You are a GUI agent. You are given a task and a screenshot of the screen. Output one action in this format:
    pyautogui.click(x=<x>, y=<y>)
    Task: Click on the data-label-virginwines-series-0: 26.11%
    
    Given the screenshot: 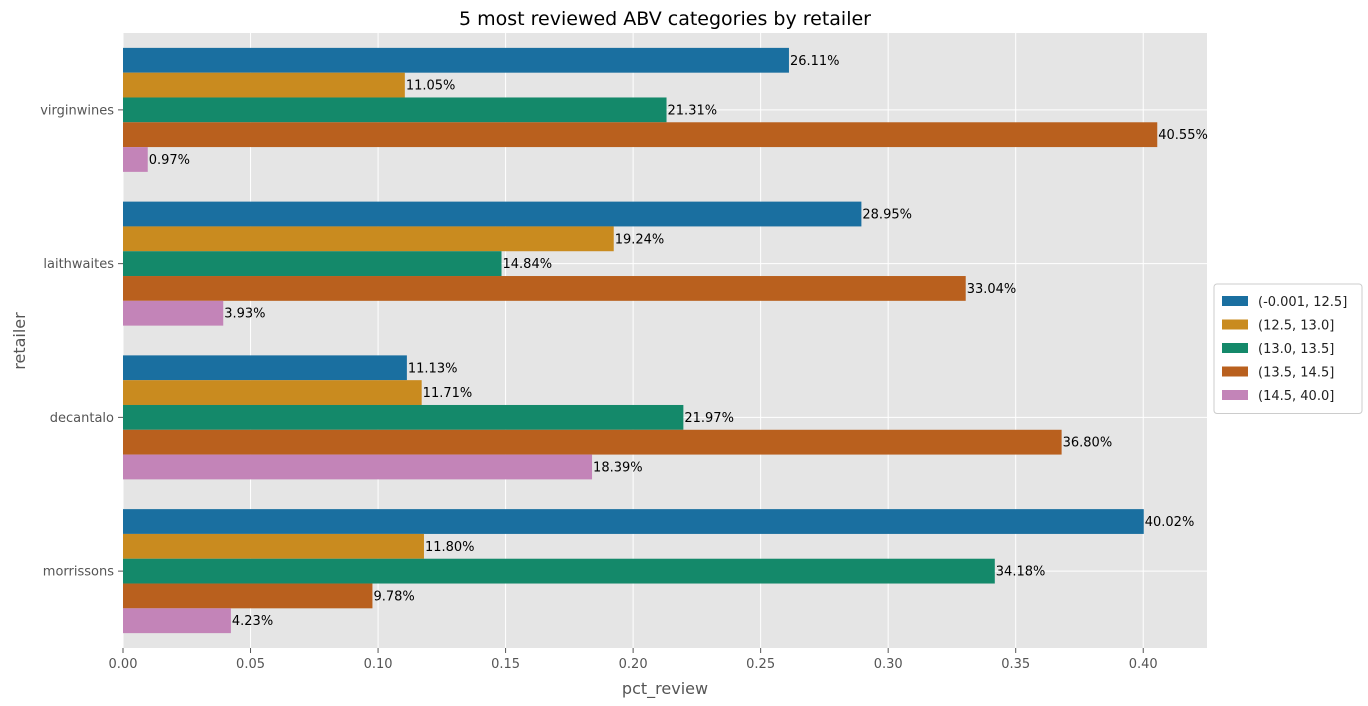 What is the action you would take?
    pyautogui.click(x=815, y=61)
    